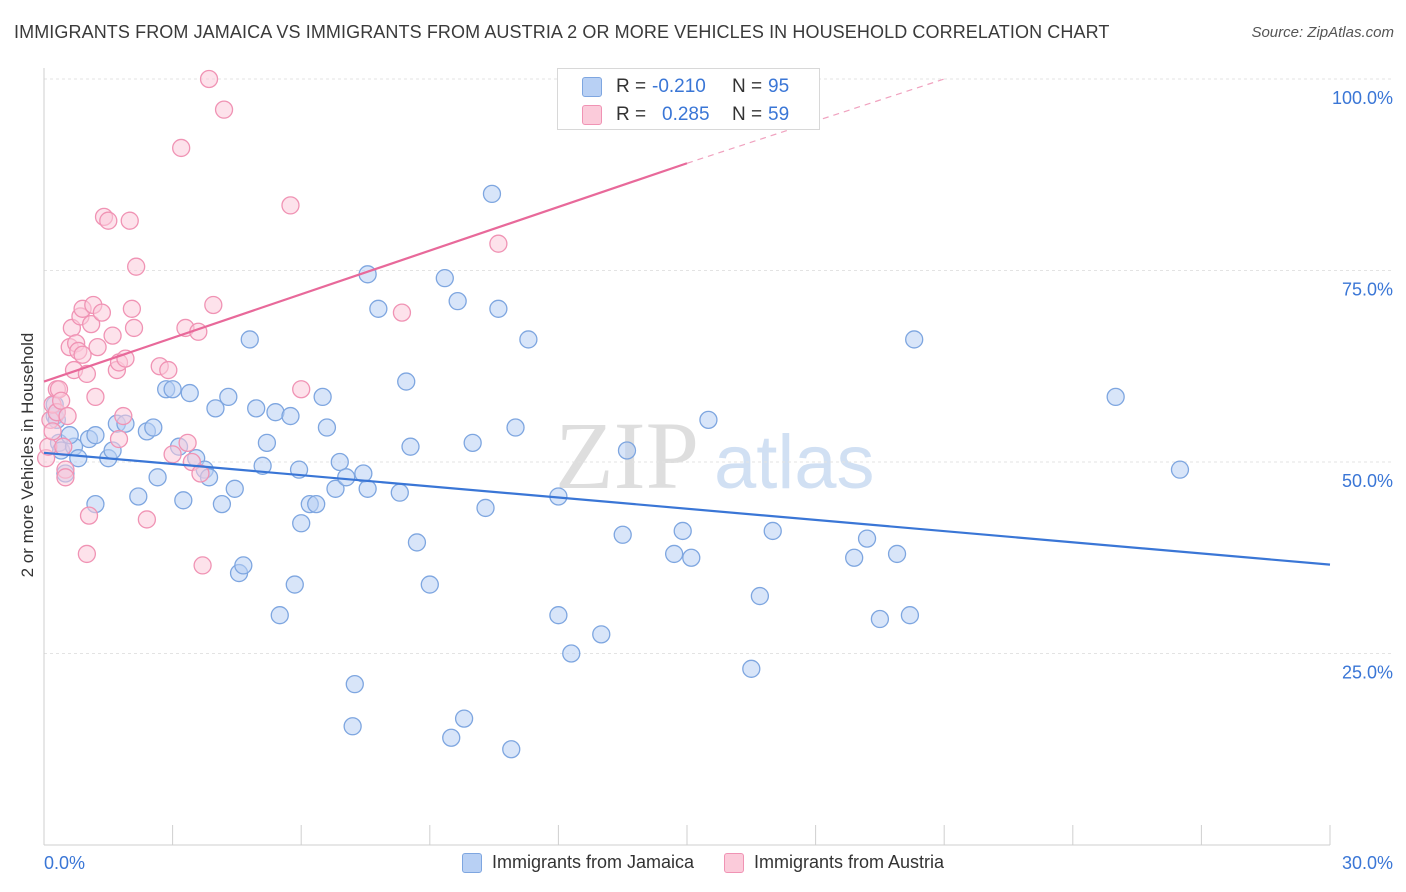  Describe the element at coordinates (631, 114) in the screenshot. I see `r-label: R =` at that location.